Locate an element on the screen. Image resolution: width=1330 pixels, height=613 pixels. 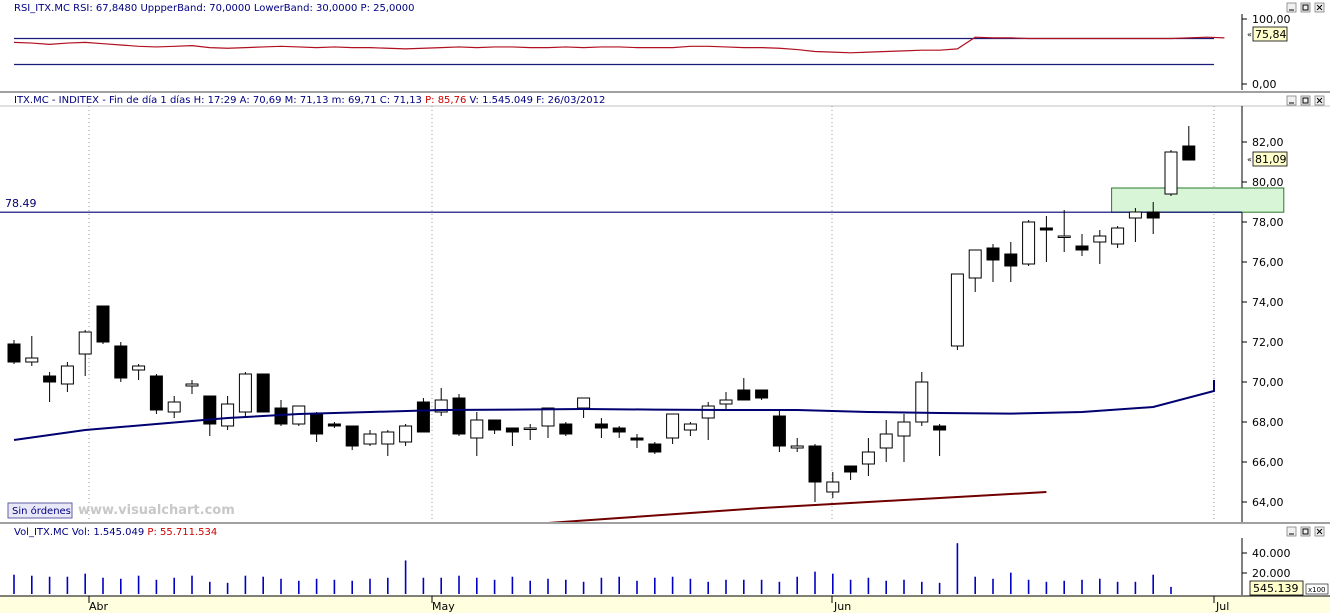
rsi-window-buttons is located at coordinates (1305, 7).